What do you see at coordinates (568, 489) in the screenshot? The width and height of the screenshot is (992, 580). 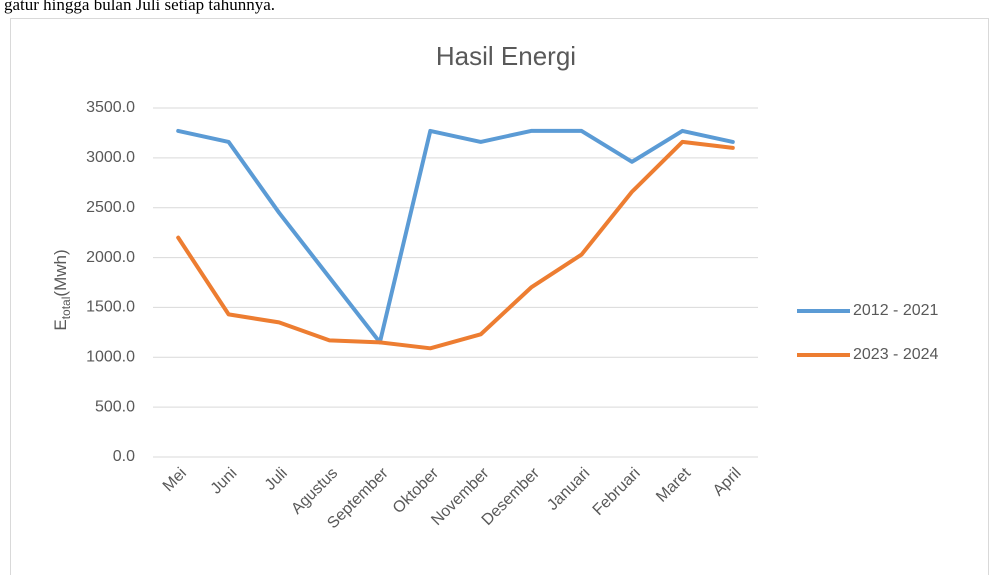 I see `x-tick-label: Januari` at bounding box center [568, 489].